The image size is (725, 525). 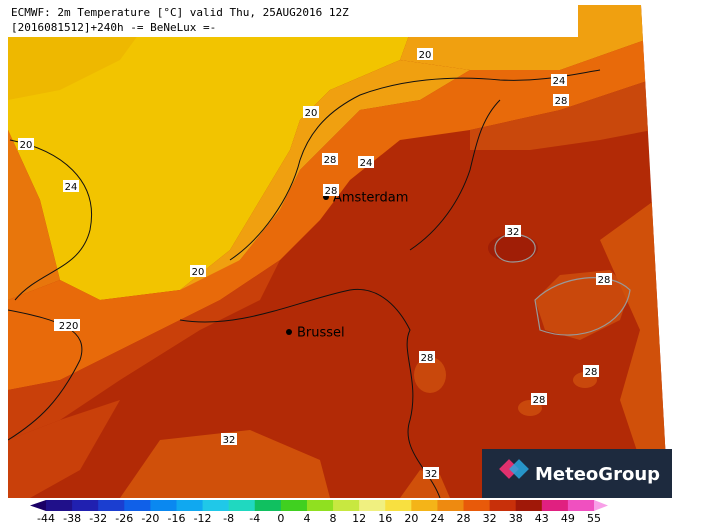 What do you see at coordinates (62, 326) in the screenshot?
I see `contour-label: 2` at bounding box center [62, 326].